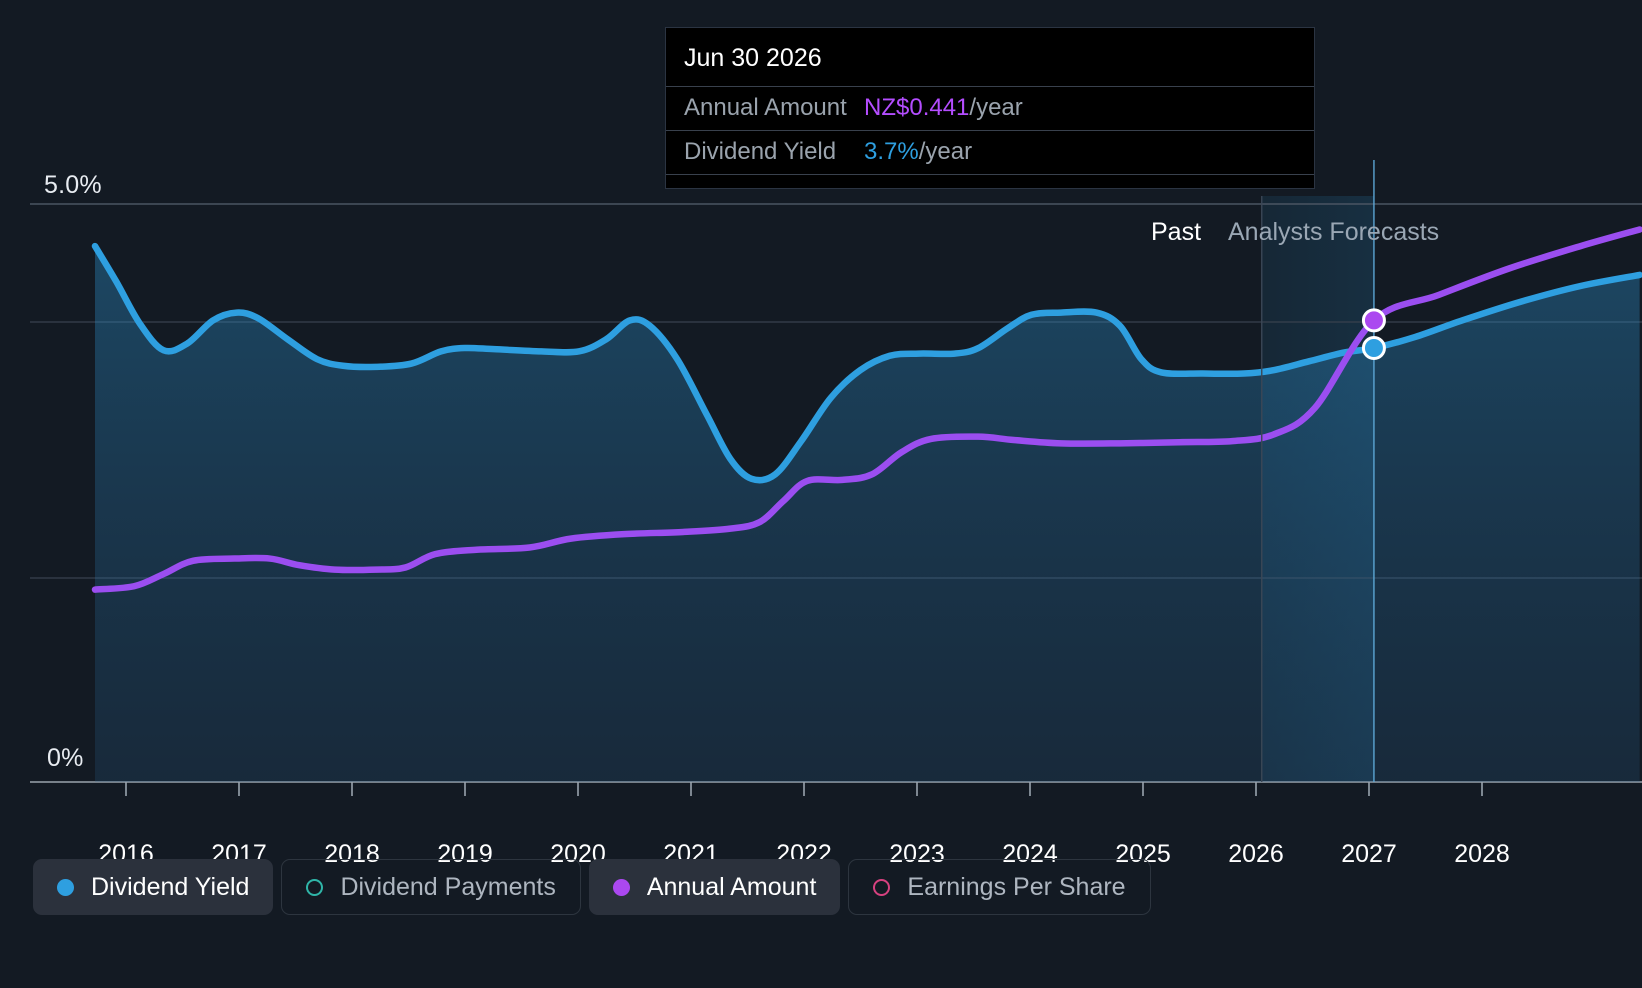 This screenshot has height=988, width=1642. Describe the element at coordinates (1373, 348) in the screenshot. I see `dividend-yield-marker` at that location.